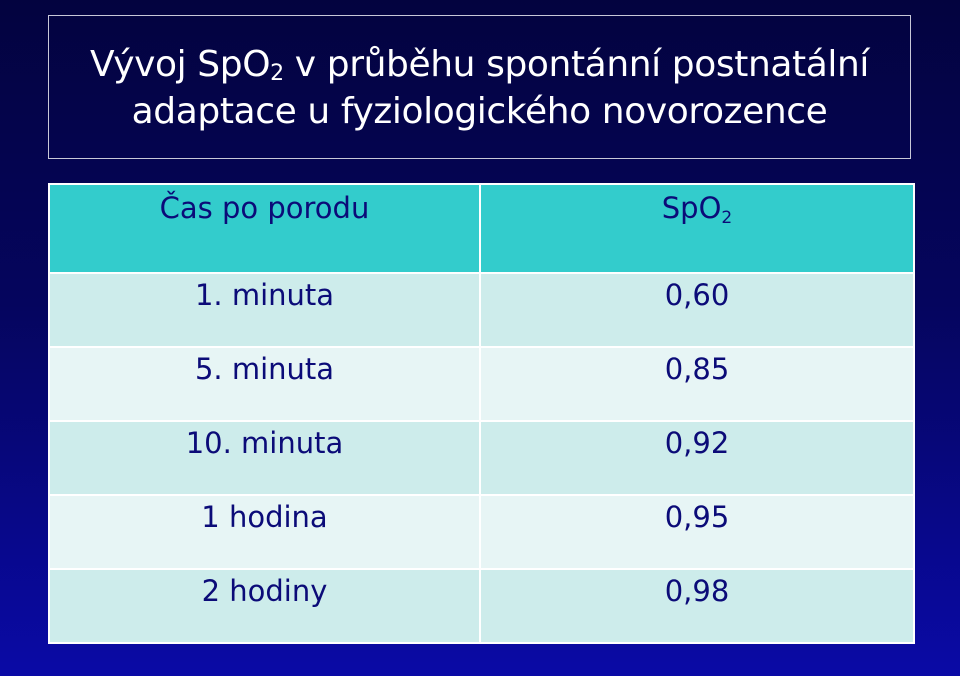 The height and width of the screenshot is (676, 960). I want to click on title-line-1-end: v průběhu spontánní postnatální, so click(576, 64).